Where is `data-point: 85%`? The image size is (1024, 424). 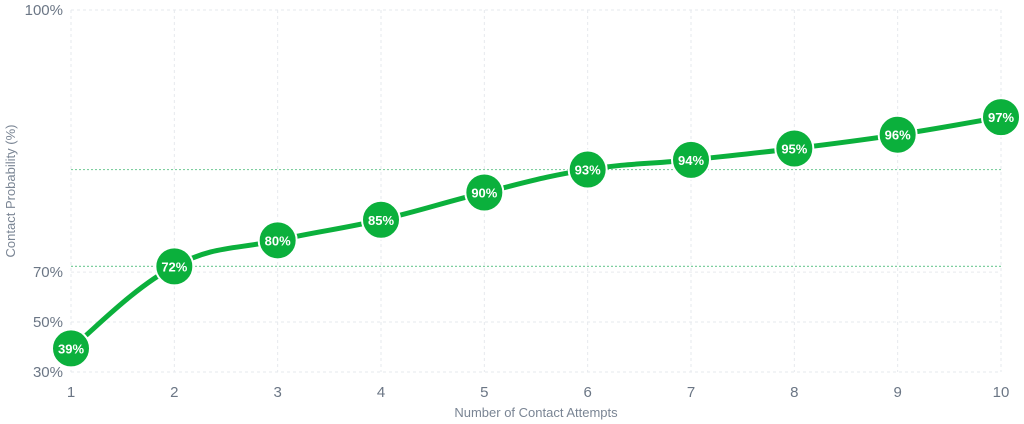
data-point: 85% is located at coordinates (381, 219).